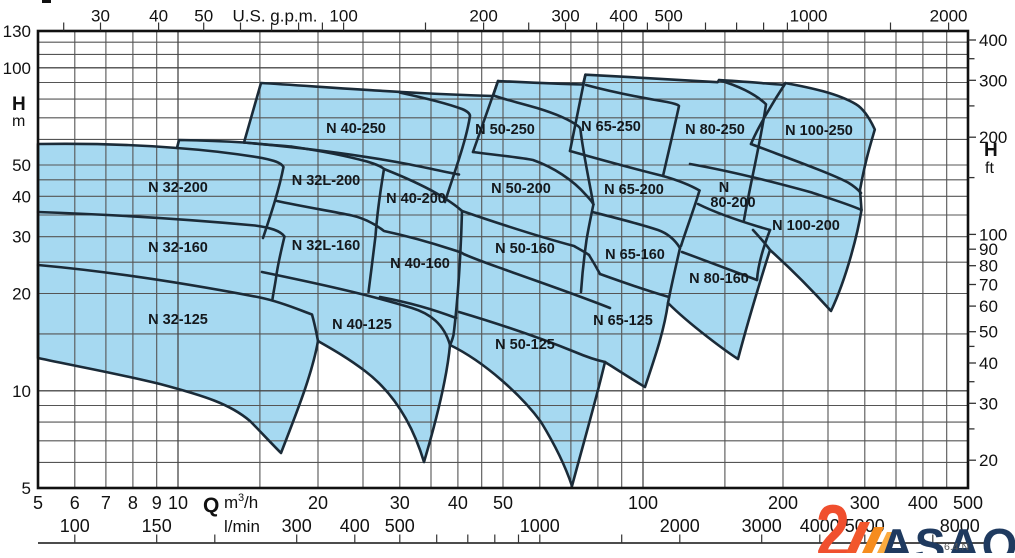 Image resolution: width=1015 pixels, height=558 pixels. I want to click on svg-text: N 50-250, so click(505, 130).